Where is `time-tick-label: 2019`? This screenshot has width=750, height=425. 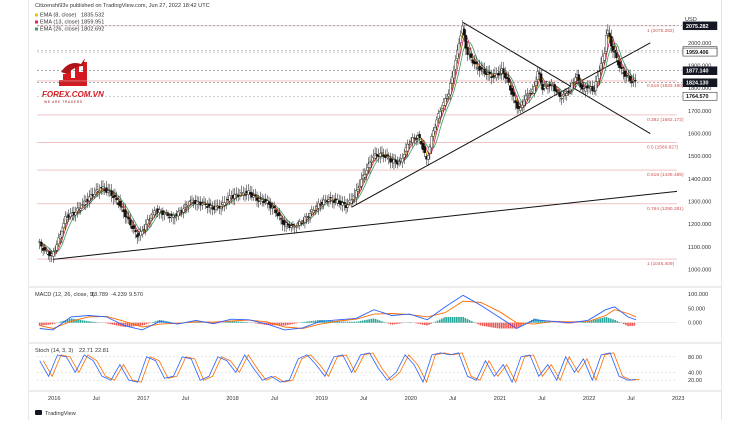
time-tick-label: 2019 is located at coordinates (321, 399).